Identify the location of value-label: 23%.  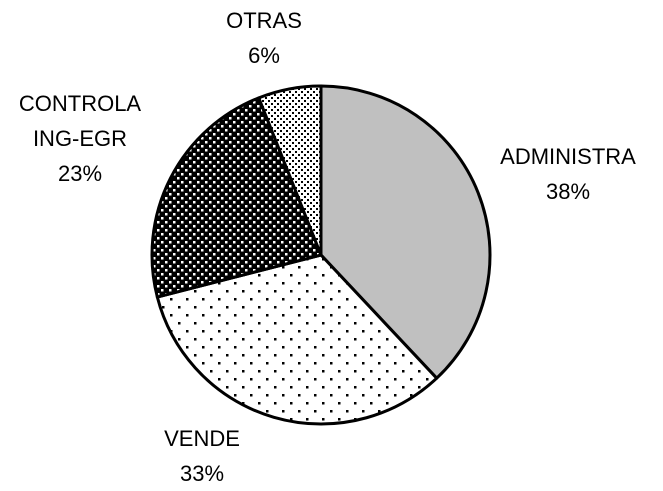
(80, 173).